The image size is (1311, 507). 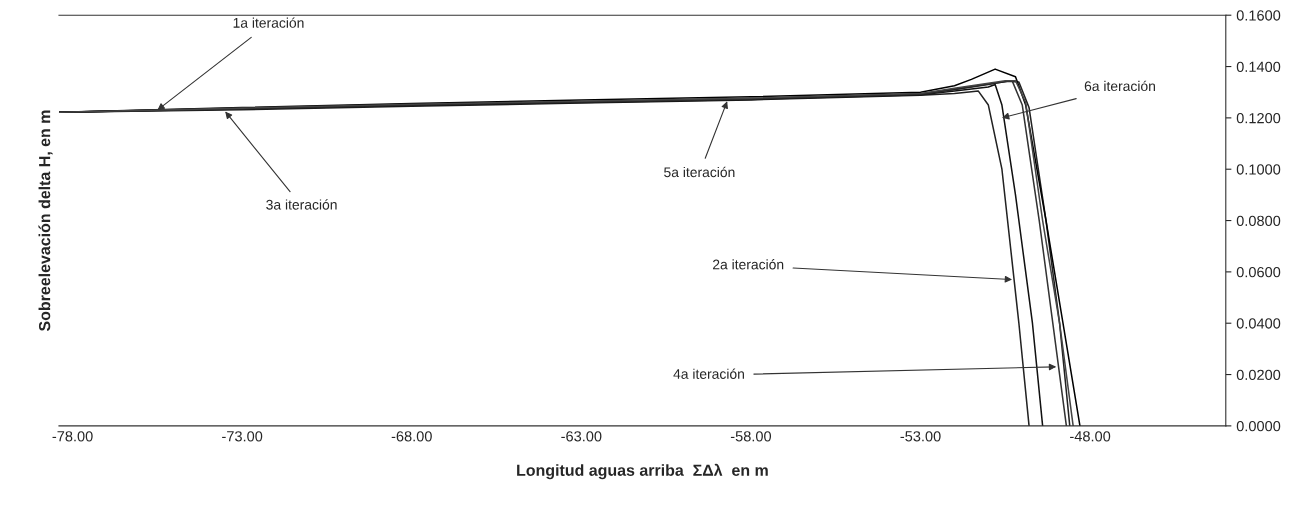 I want to click on annotation: 1a iteración, so click(x=268, y=22).